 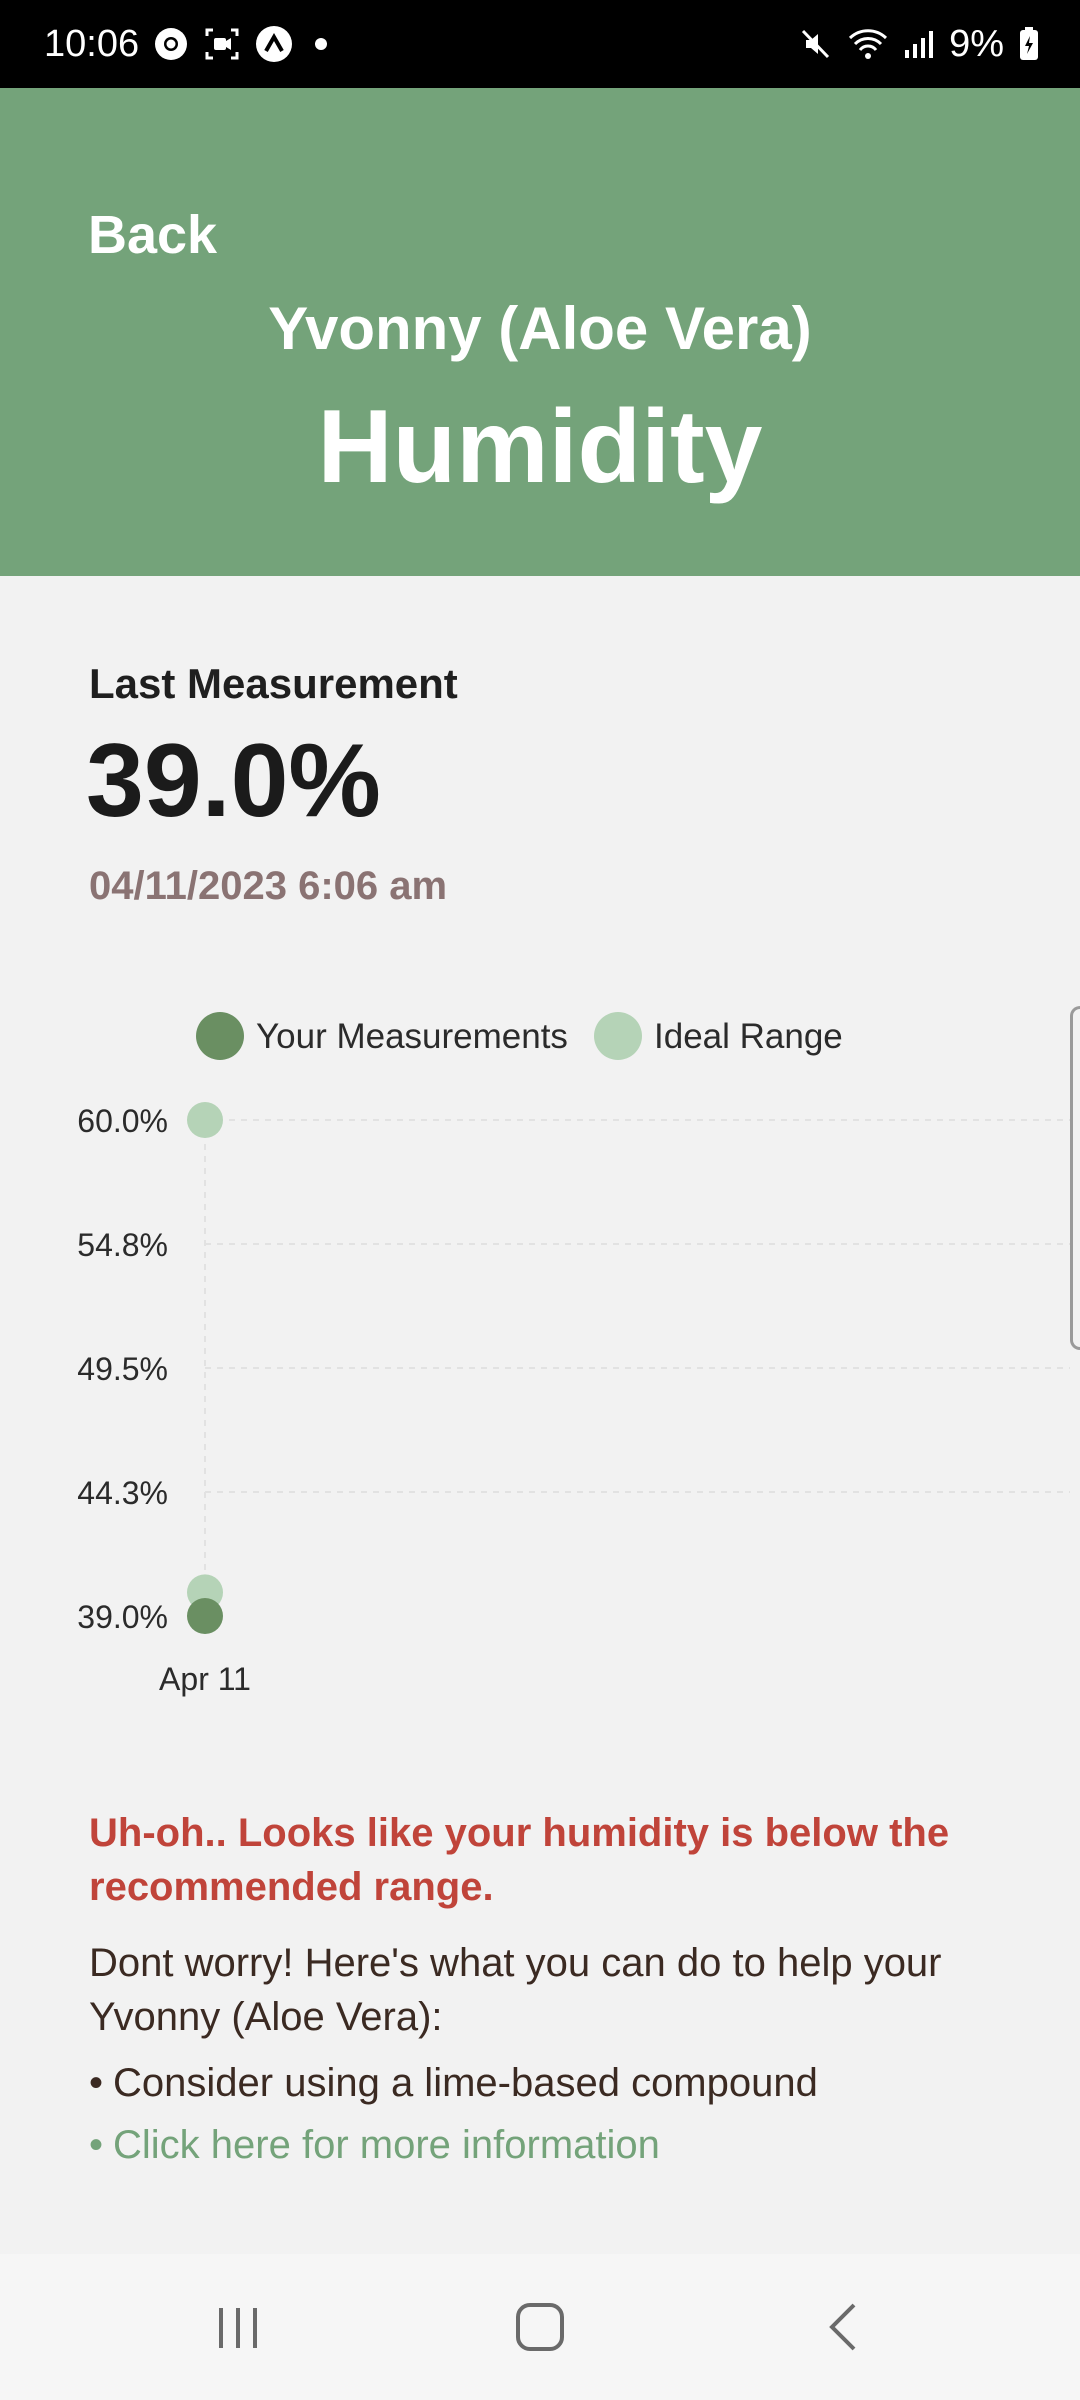 I want to click on advice-item-text: Consider using a lime-based compound, so click(x=465, y=2083).